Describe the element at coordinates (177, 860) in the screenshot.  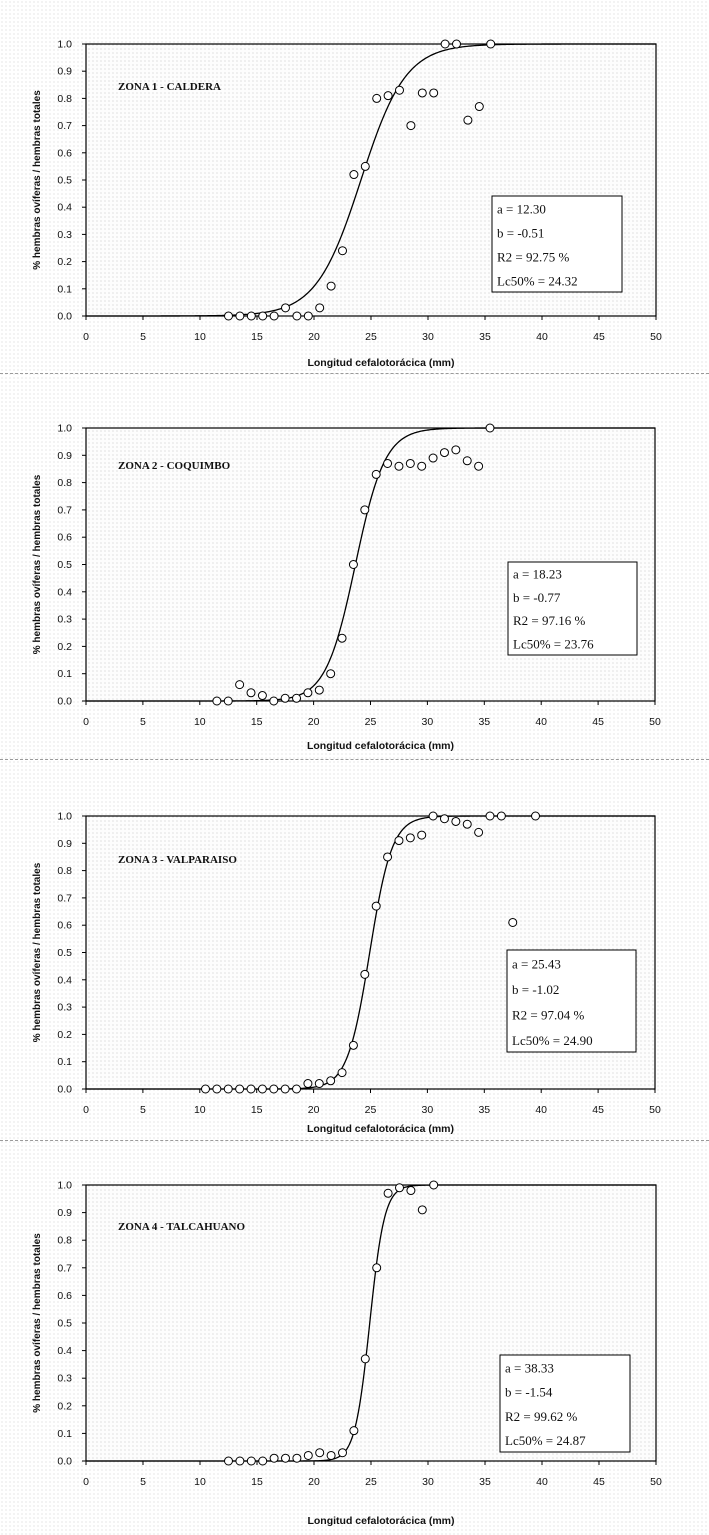
I see `chart-title: ZONA 3 - VALPARAISO` at that location.